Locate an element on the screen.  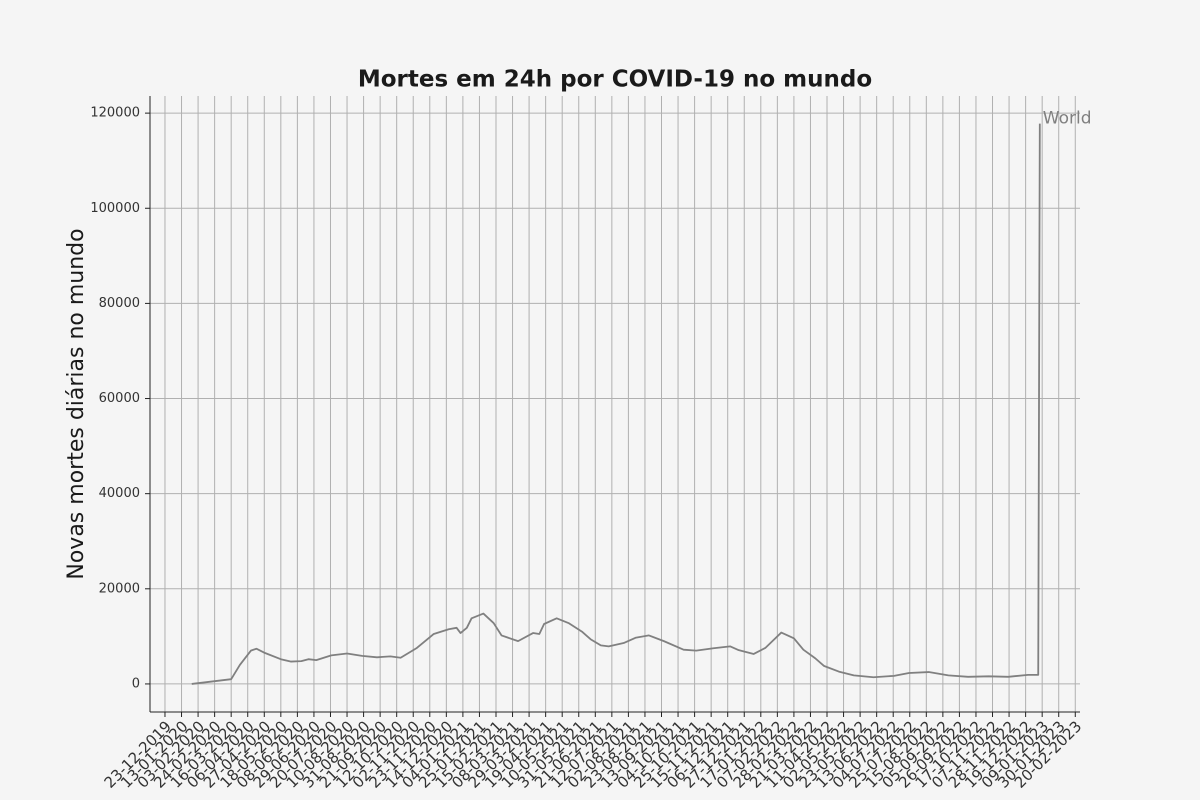
y-tick-label: 40000 is located at coordinates (119, 493).